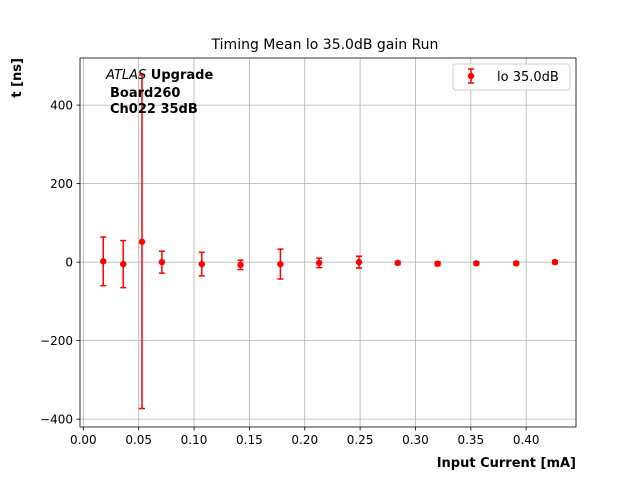 This screenshot has height=484, width=640. I want to click on y-tick-label: 0, so click(69, 263).